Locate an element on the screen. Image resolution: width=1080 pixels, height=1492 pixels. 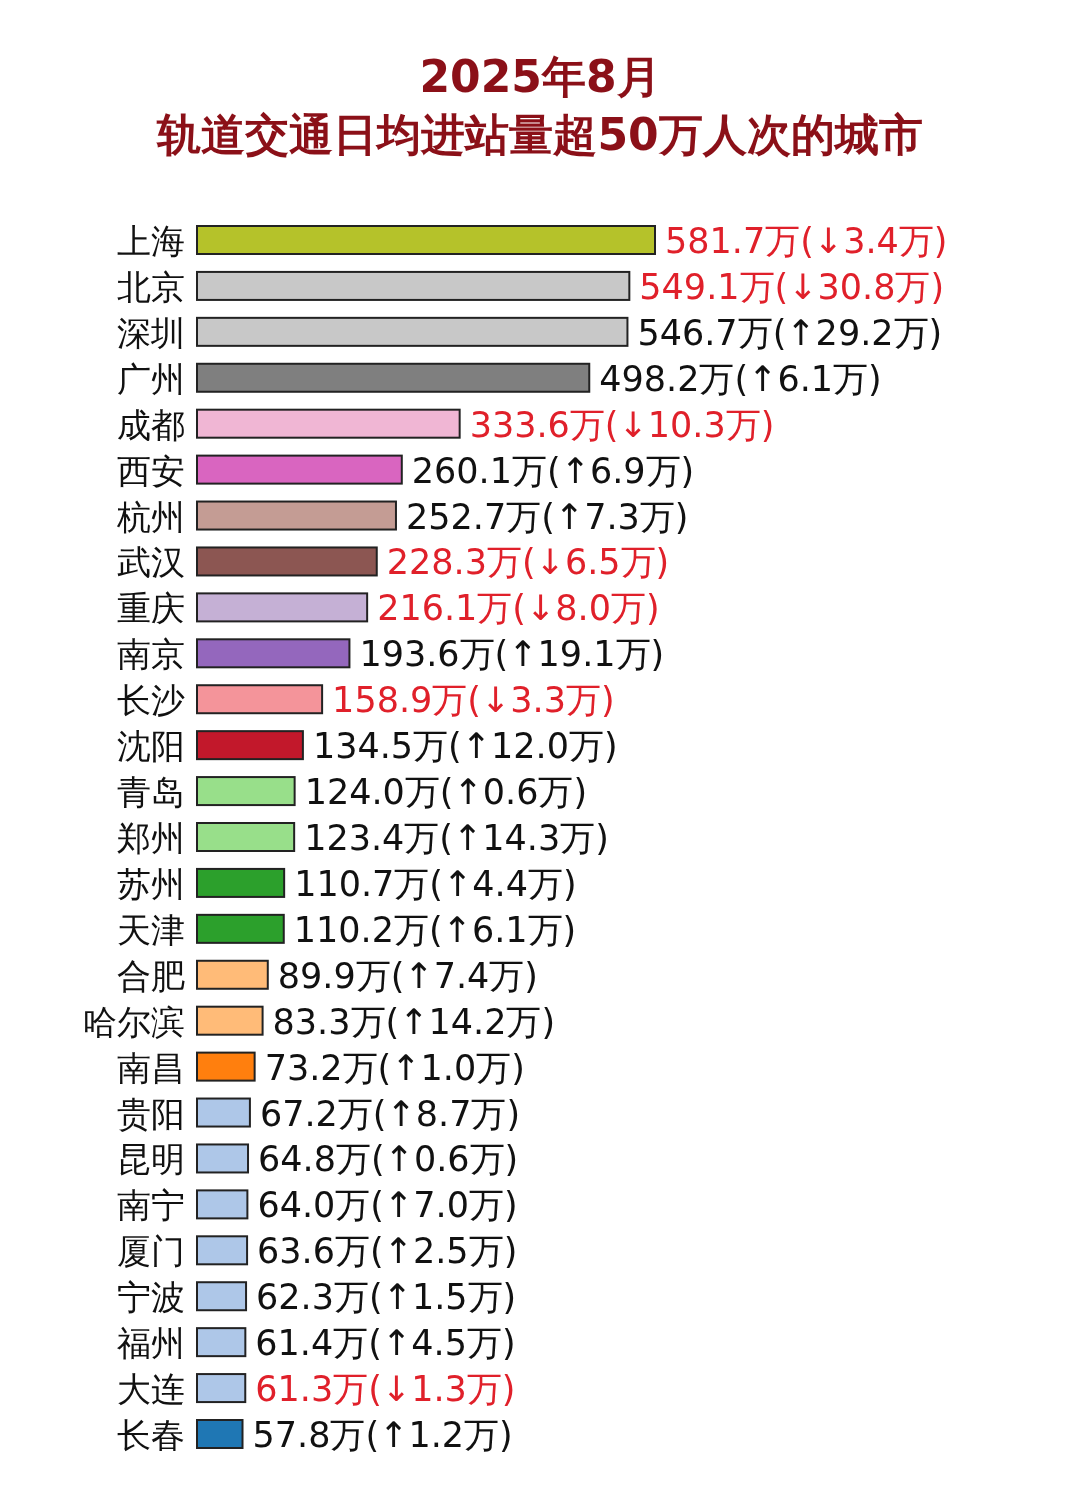
y-tick-label: 长春 is located at coordinates (151, 1435).